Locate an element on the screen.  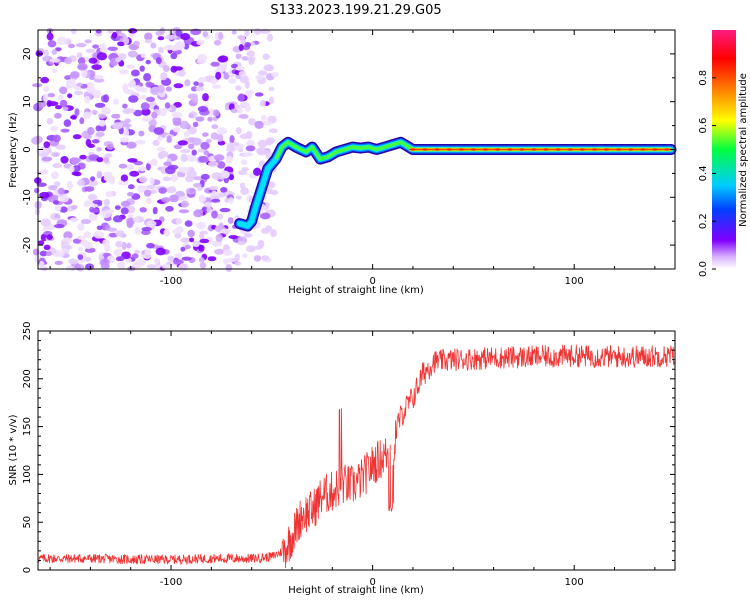
y-tick-label: 0 is located at coordinates (27, 570).